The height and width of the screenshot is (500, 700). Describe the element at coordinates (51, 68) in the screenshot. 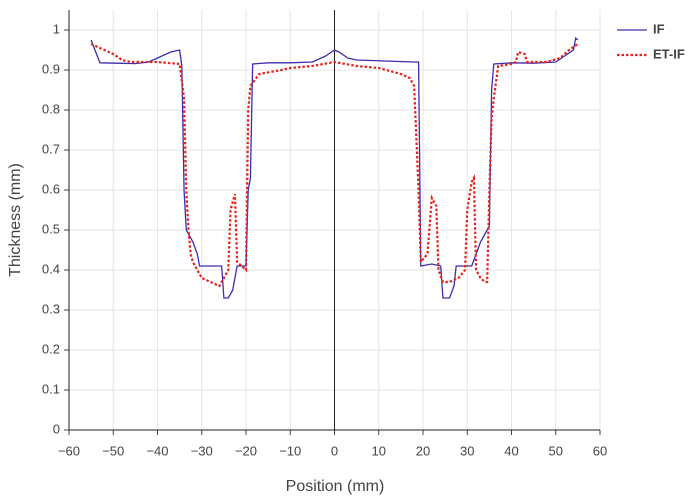

I see `y-tick-label: 0.9` at that location.